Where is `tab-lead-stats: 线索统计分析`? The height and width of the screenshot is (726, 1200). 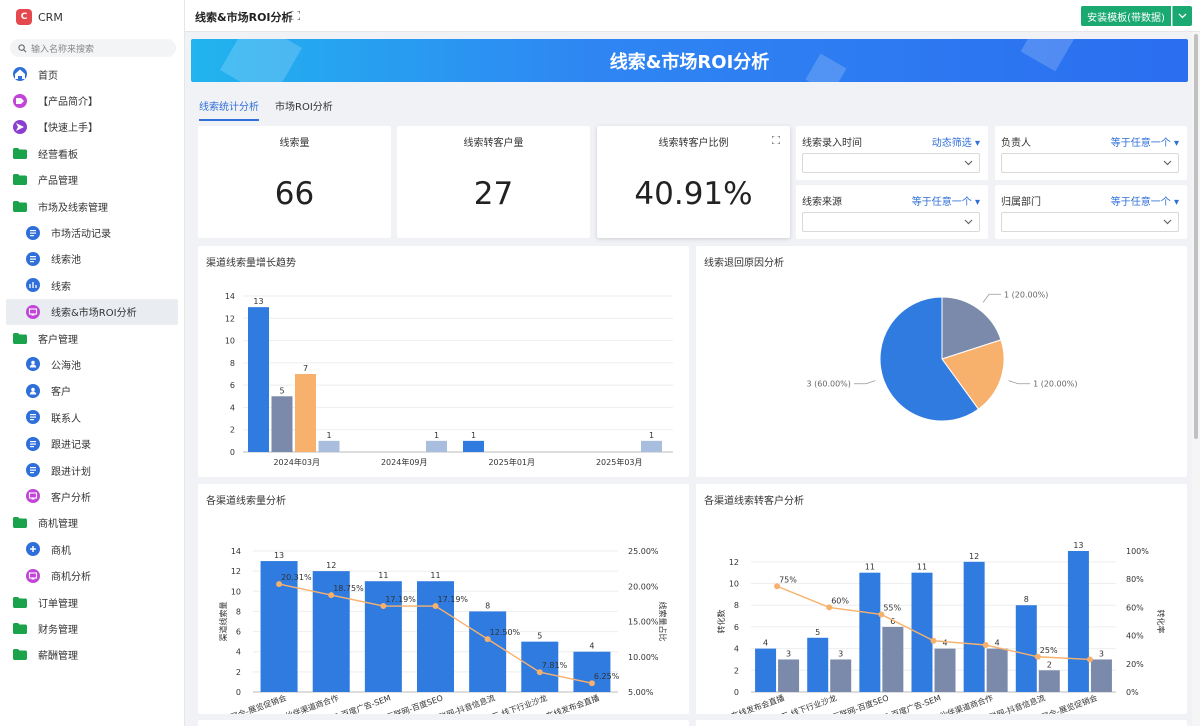 tab-lead-stats: 线索统计分析 is located at coordinates (229, 109).